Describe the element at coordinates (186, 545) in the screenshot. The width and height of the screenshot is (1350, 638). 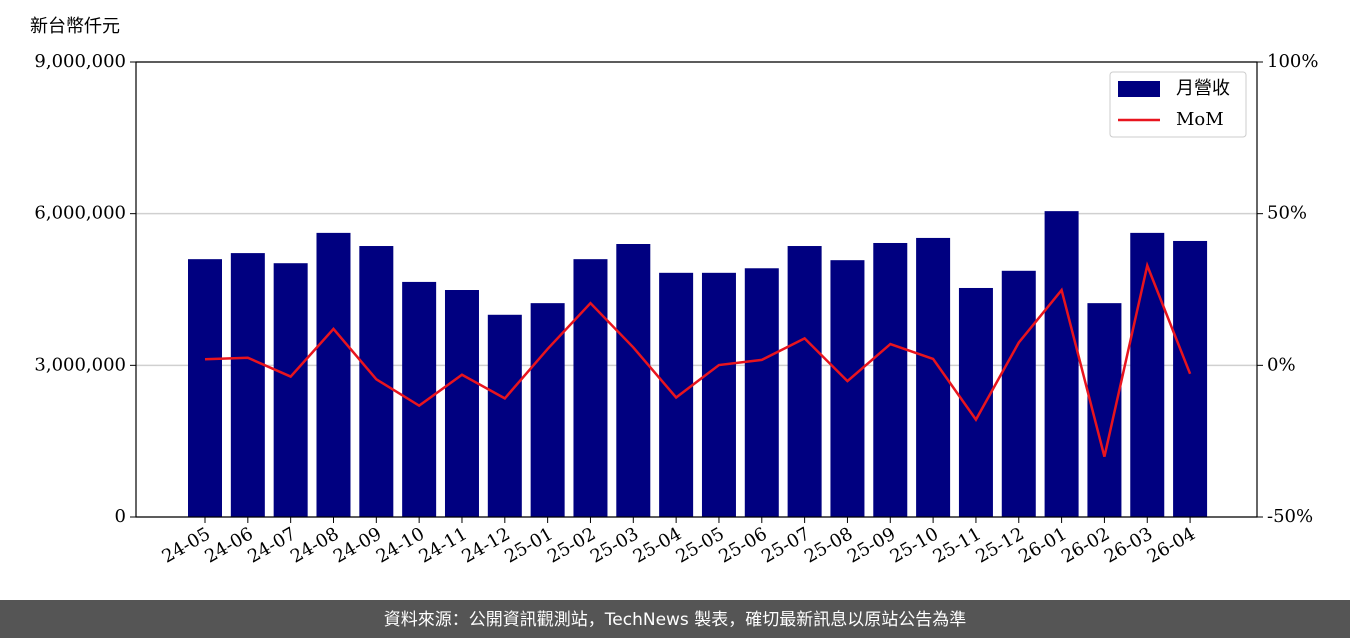
I see `x-tick-label: 24-05` at that location.